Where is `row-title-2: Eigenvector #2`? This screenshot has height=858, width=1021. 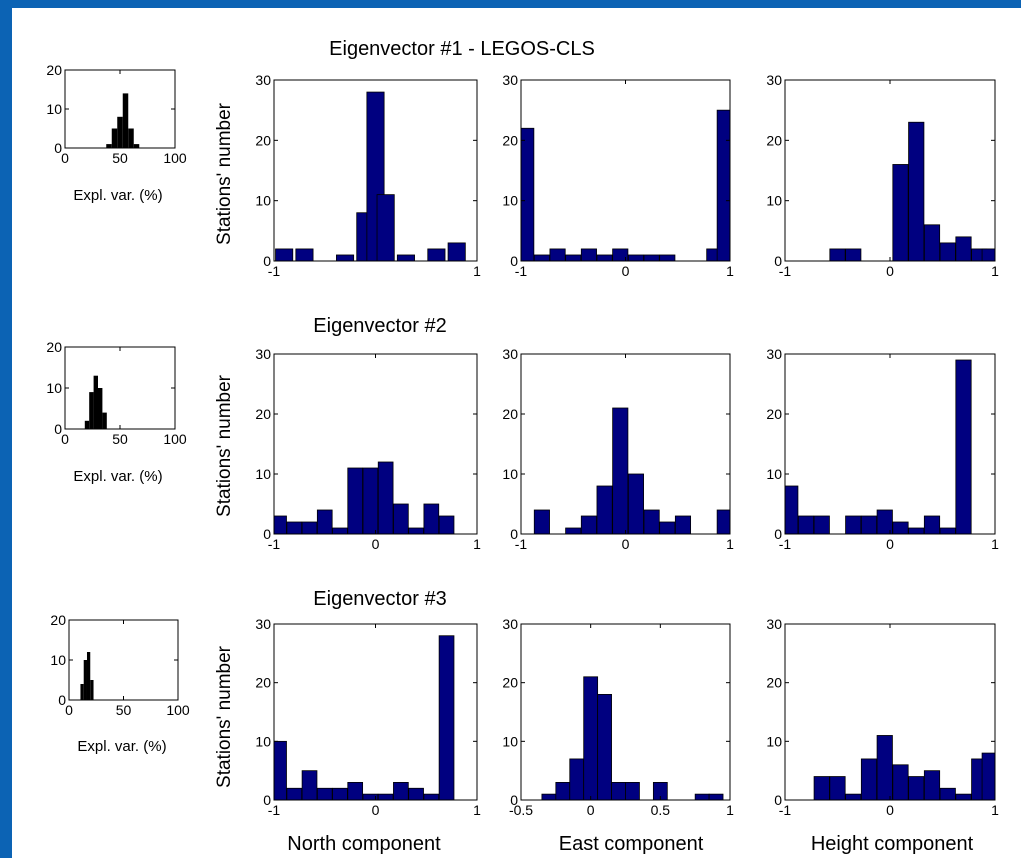
row-title-2: Eigenvector #2 is located at coordinates (379, 326).